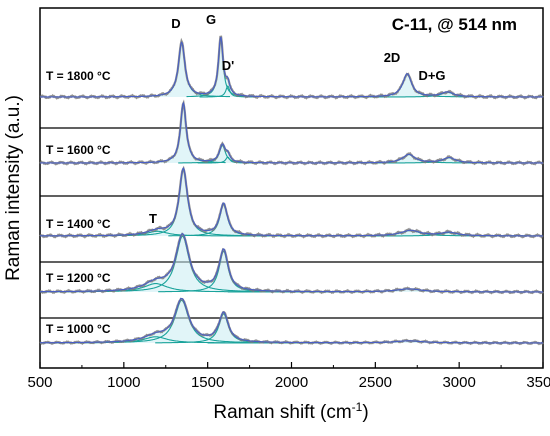 The width and height of the screenshot is (550, 436). I want to click on x-axis-label-tail: ), so click(365, 412).